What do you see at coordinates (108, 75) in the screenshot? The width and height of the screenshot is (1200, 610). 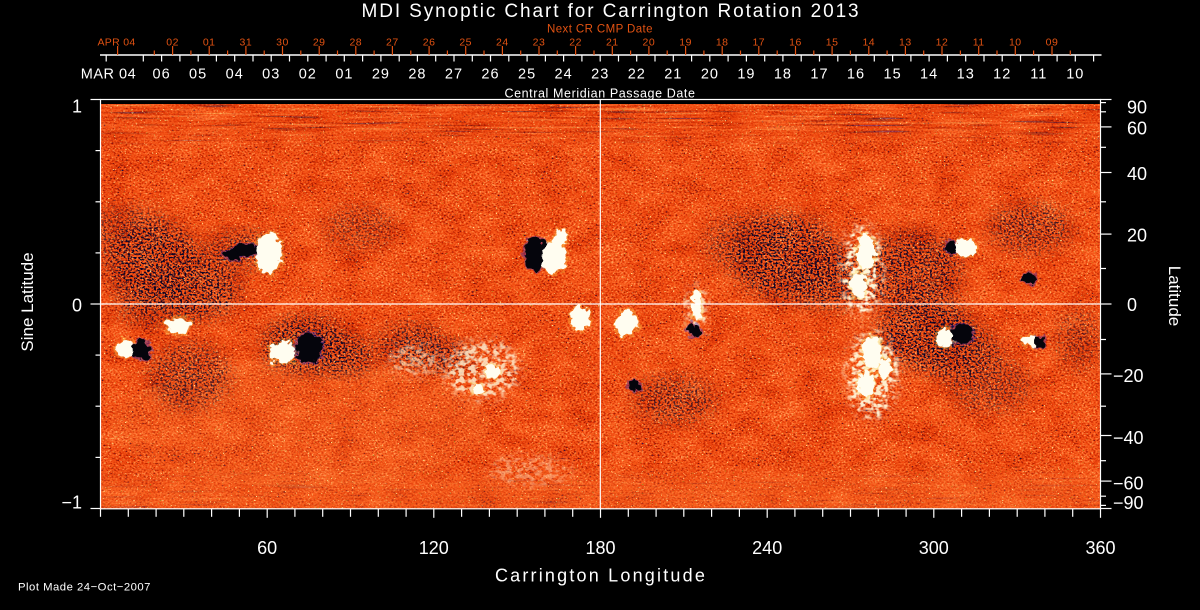 I see `svg-text: MAR 04` at bounding box center [108, 75].